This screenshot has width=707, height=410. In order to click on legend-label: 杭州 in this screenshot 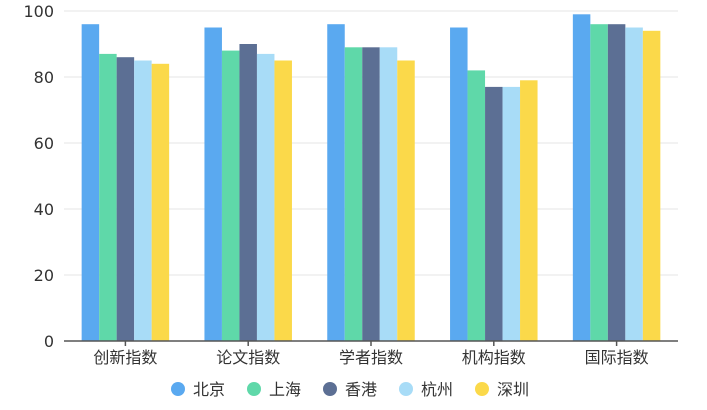, I will do `click(437, 389)`.